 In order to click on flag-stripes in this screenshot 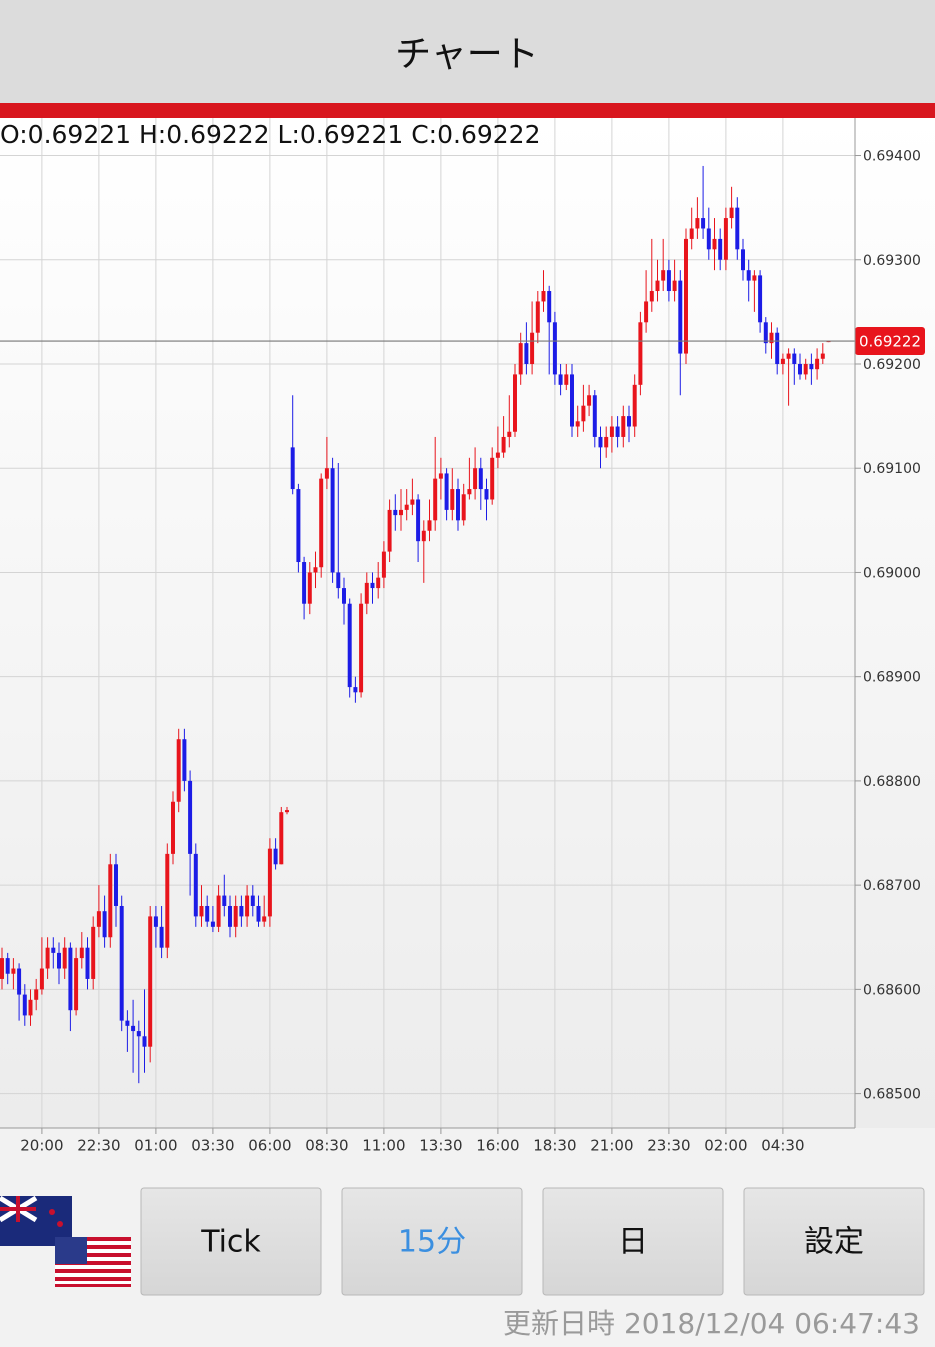, I will do `click(93, 1262)`.